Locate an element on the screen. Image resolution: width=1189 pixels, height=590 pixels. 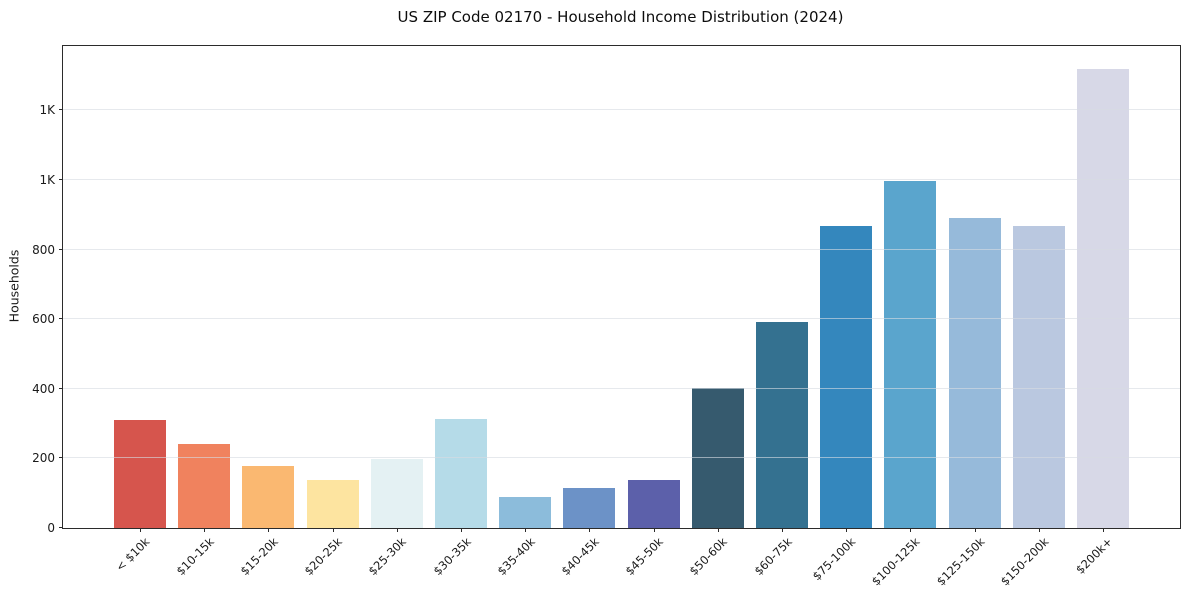
x-tick-mark-30-35k is located at coordinates (462, 530).